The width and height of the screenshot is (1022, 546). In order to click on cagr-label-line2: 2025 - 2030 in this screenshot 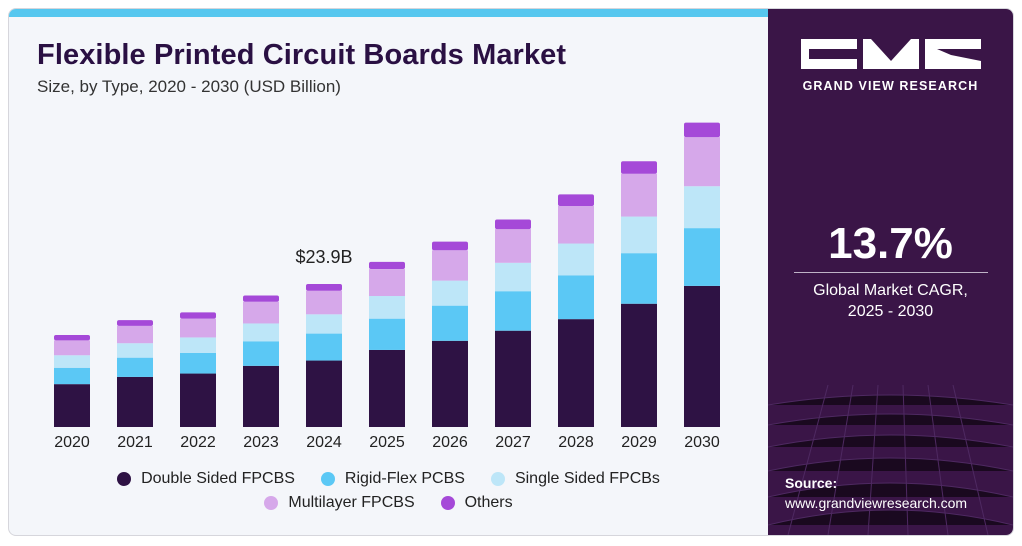, I will do `click(890, 311)`.